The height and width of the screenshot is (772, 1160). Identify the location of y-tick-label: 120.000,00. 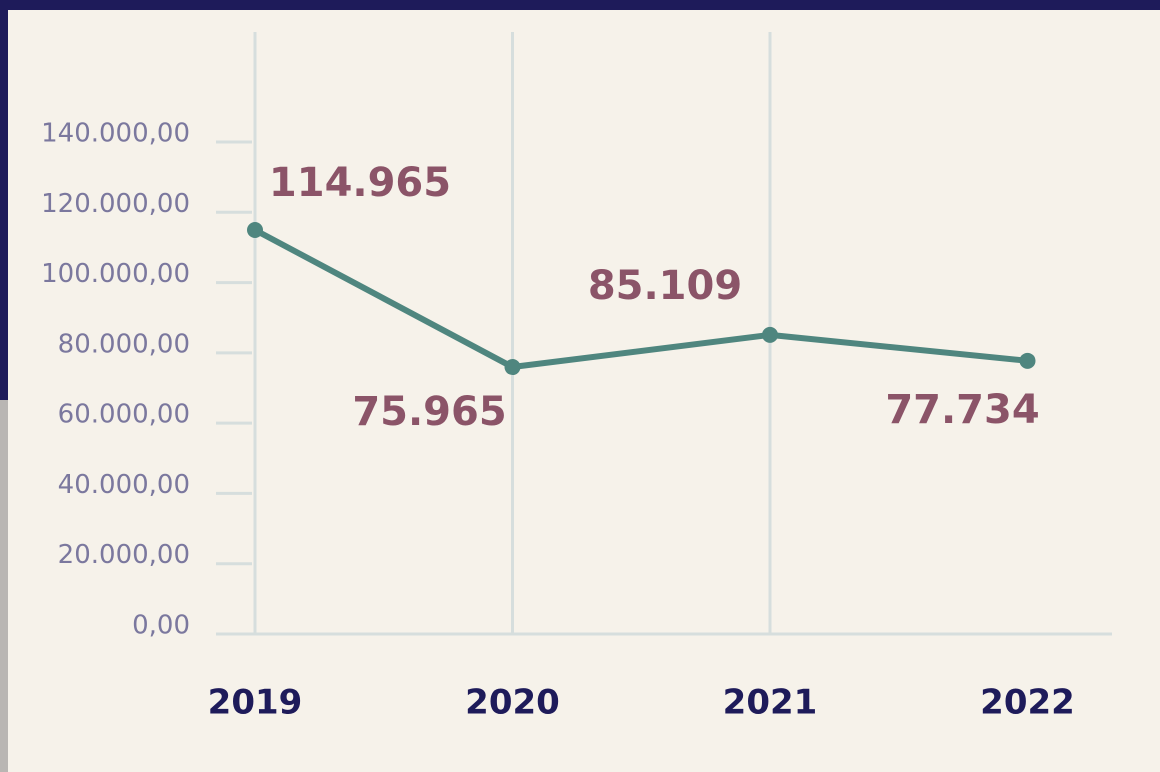
(115, 204).